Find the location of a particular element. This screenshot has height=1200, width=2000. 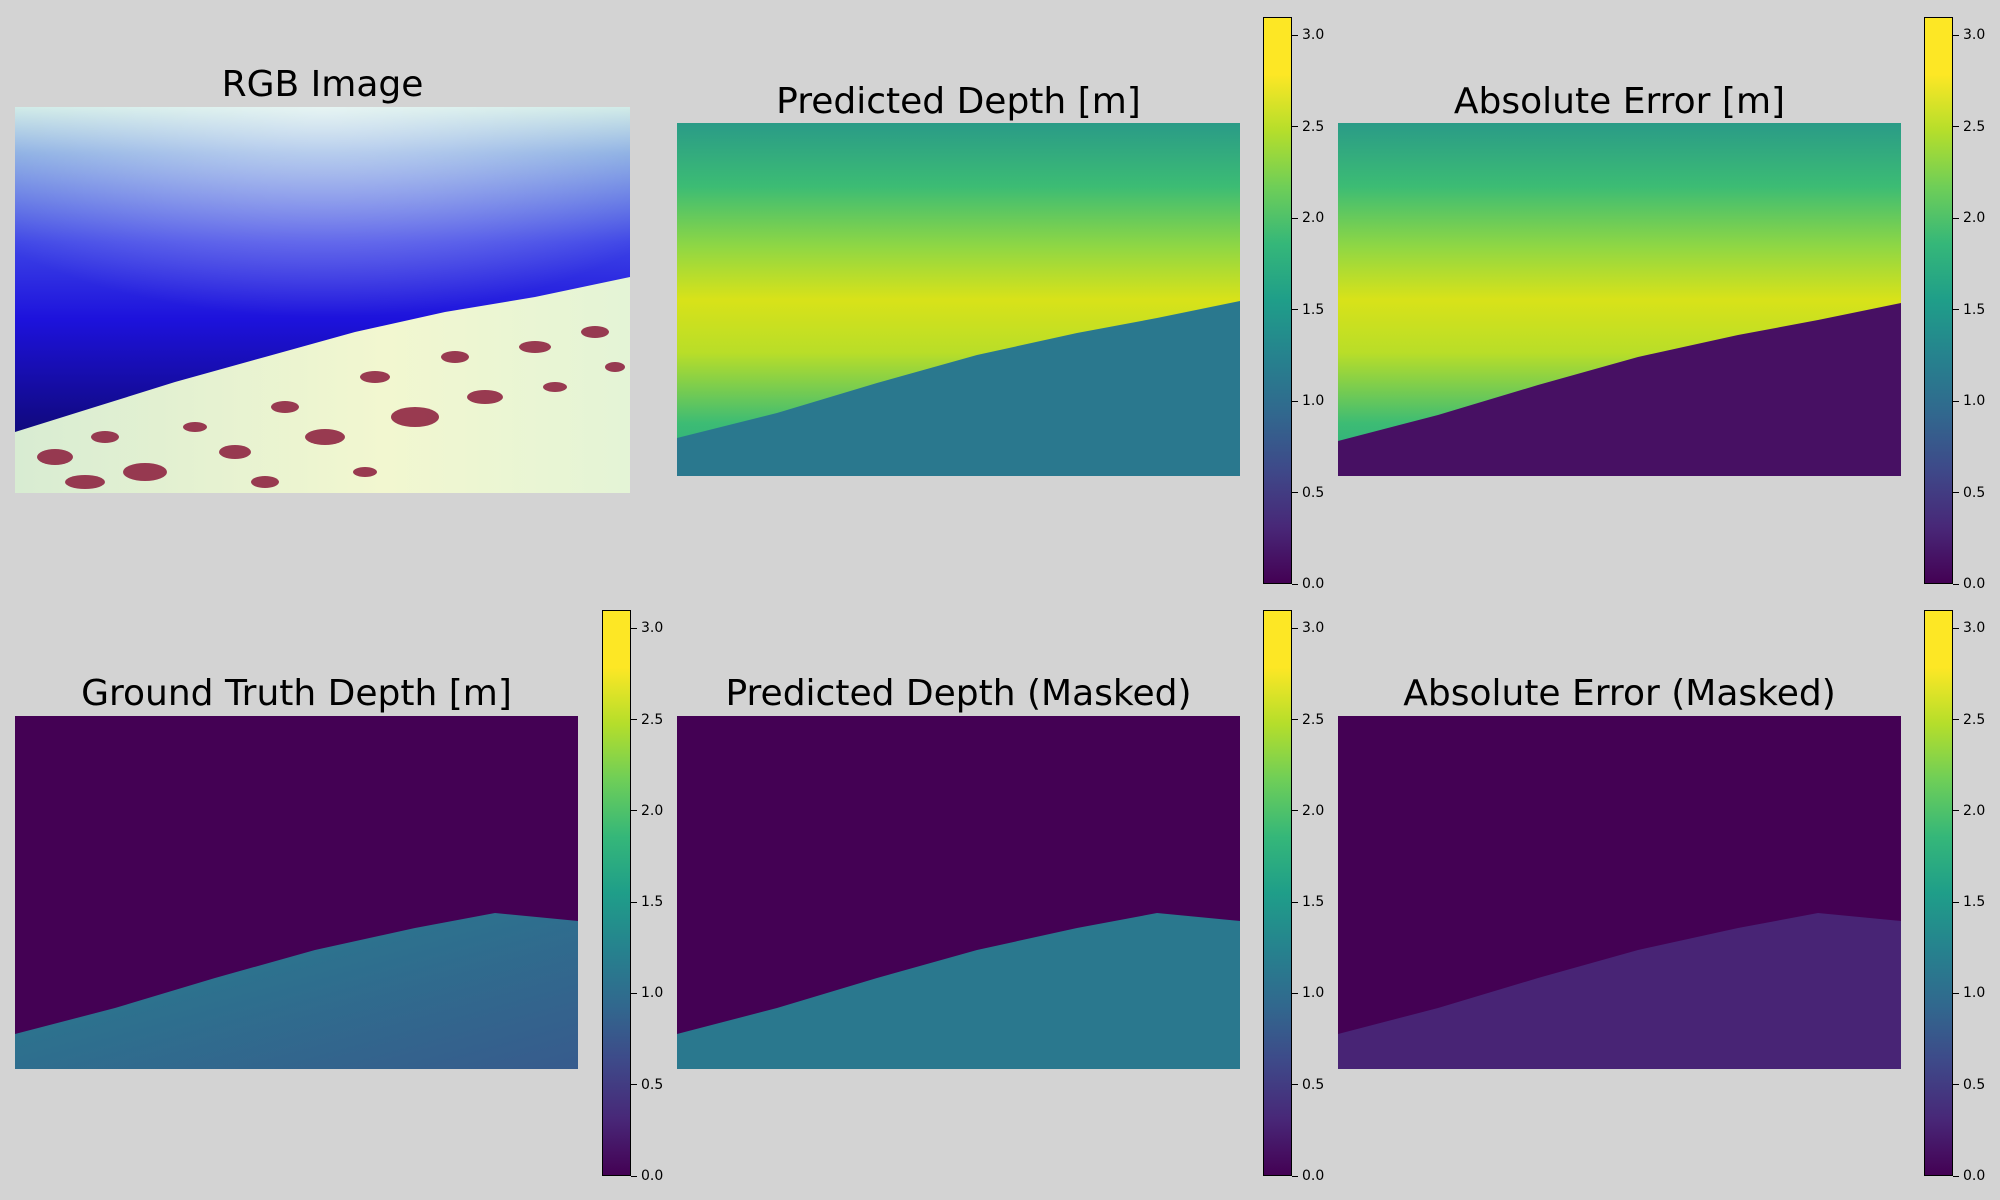

absolute-error-masked-map is located at coordinates (1619, 892).